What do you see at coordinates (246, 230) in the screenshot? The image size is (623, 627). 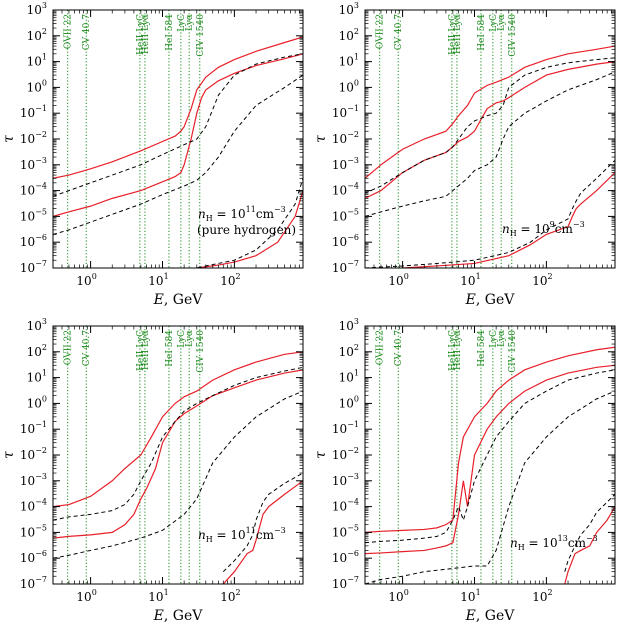 I see `density-annotation-note: (pure hydrogen)` at bounding box center [246, 230].